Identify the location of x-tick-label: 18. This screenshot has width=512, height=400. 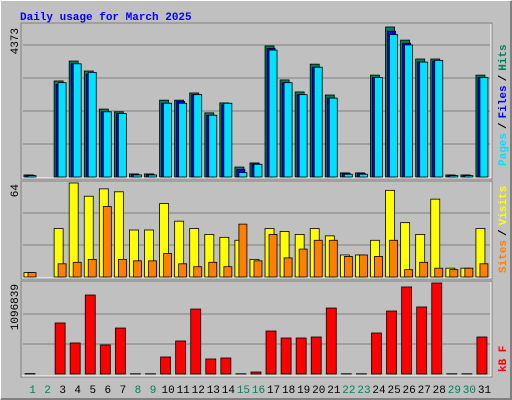
(288, 391).